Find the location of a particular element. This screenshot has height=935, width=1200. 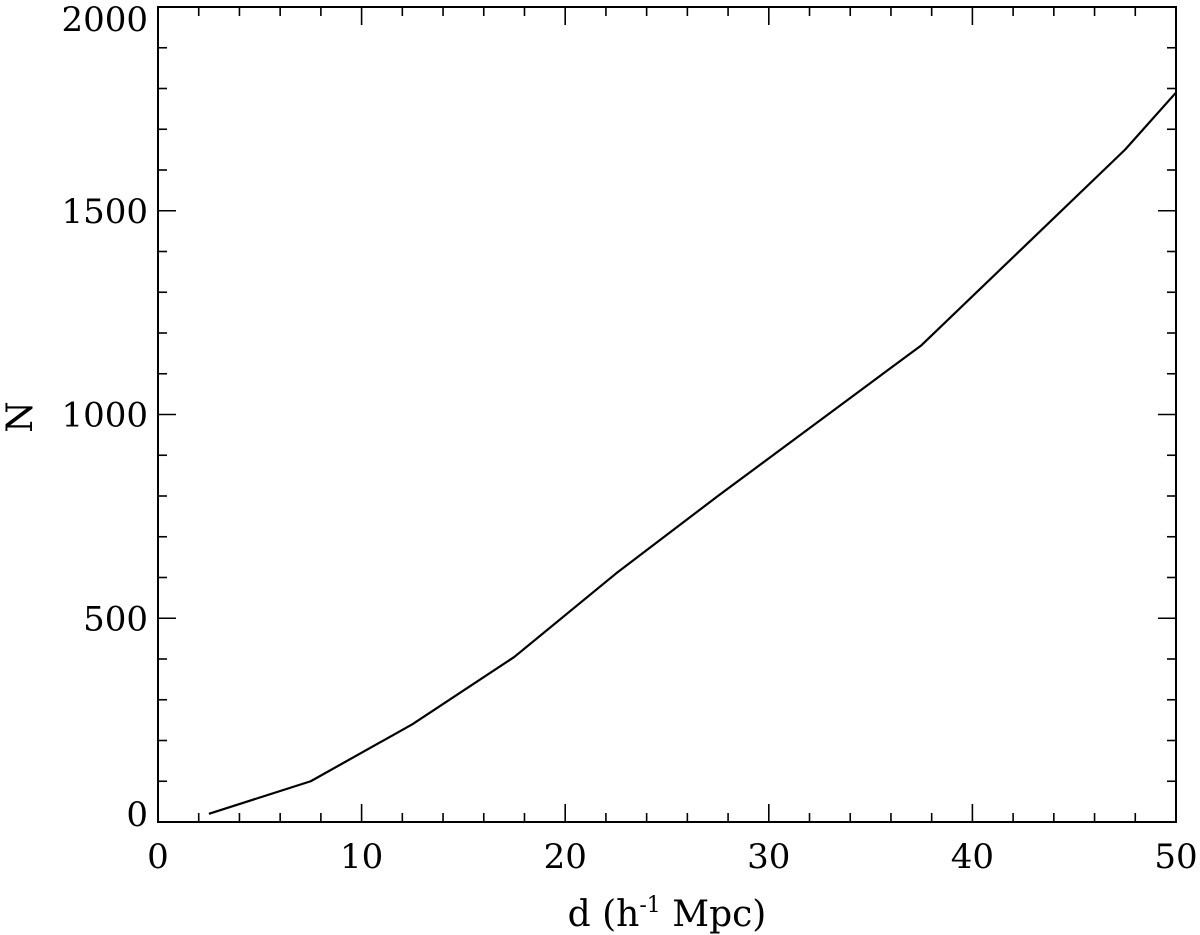

y-tick-label: 0 is located at coordinates (137, 815).